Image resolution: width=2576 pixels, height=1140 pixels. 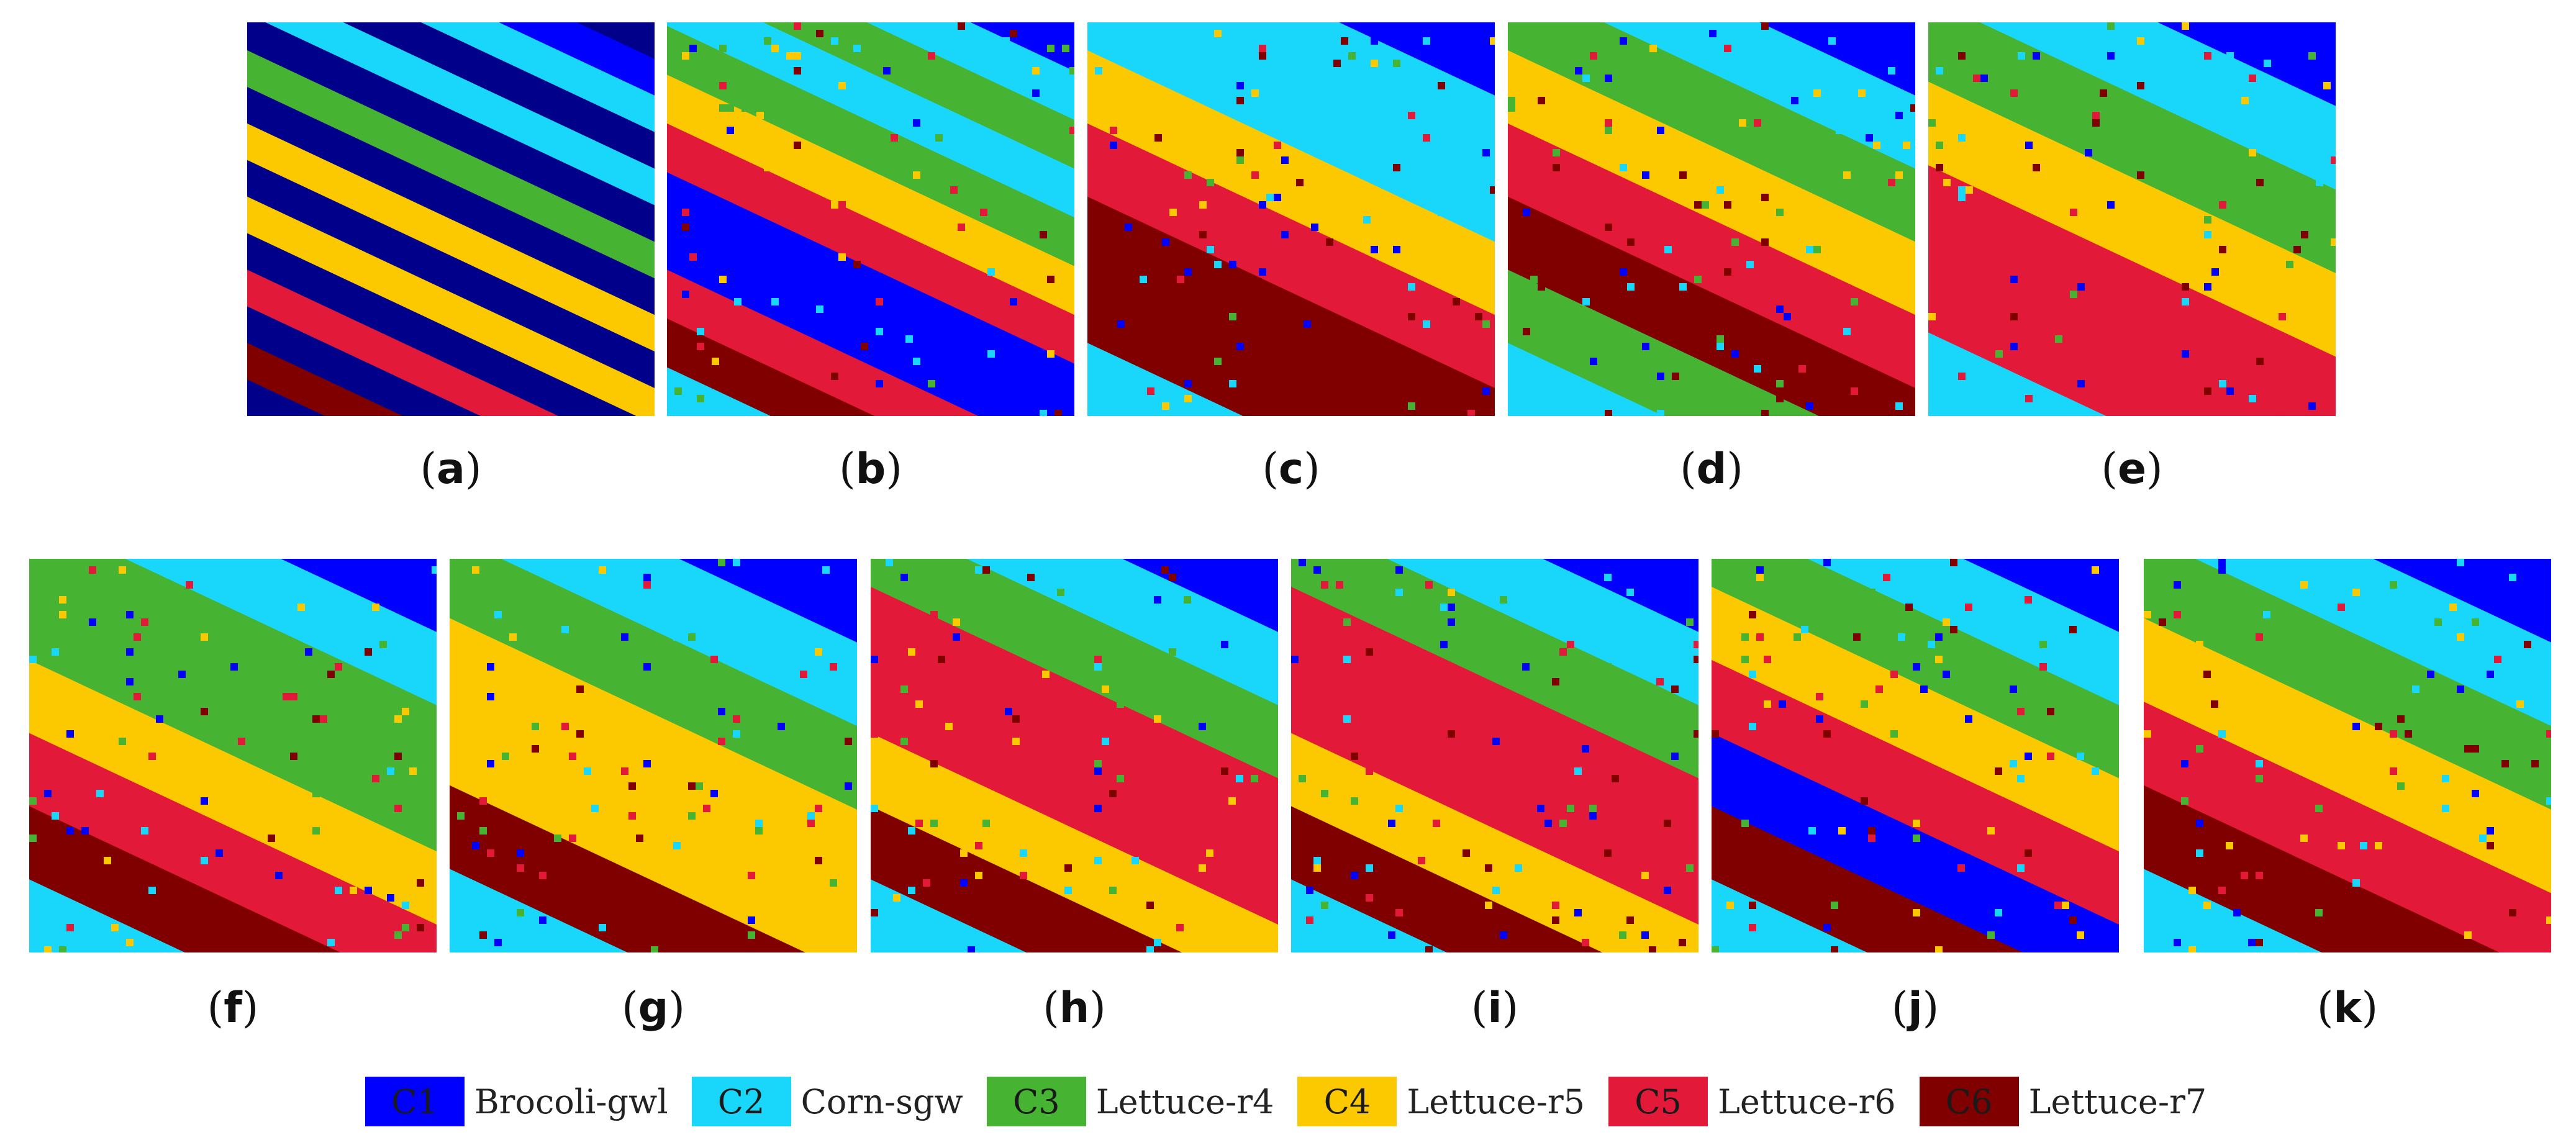 I want to click on class-band-c6, so click(x=1291, y=306).